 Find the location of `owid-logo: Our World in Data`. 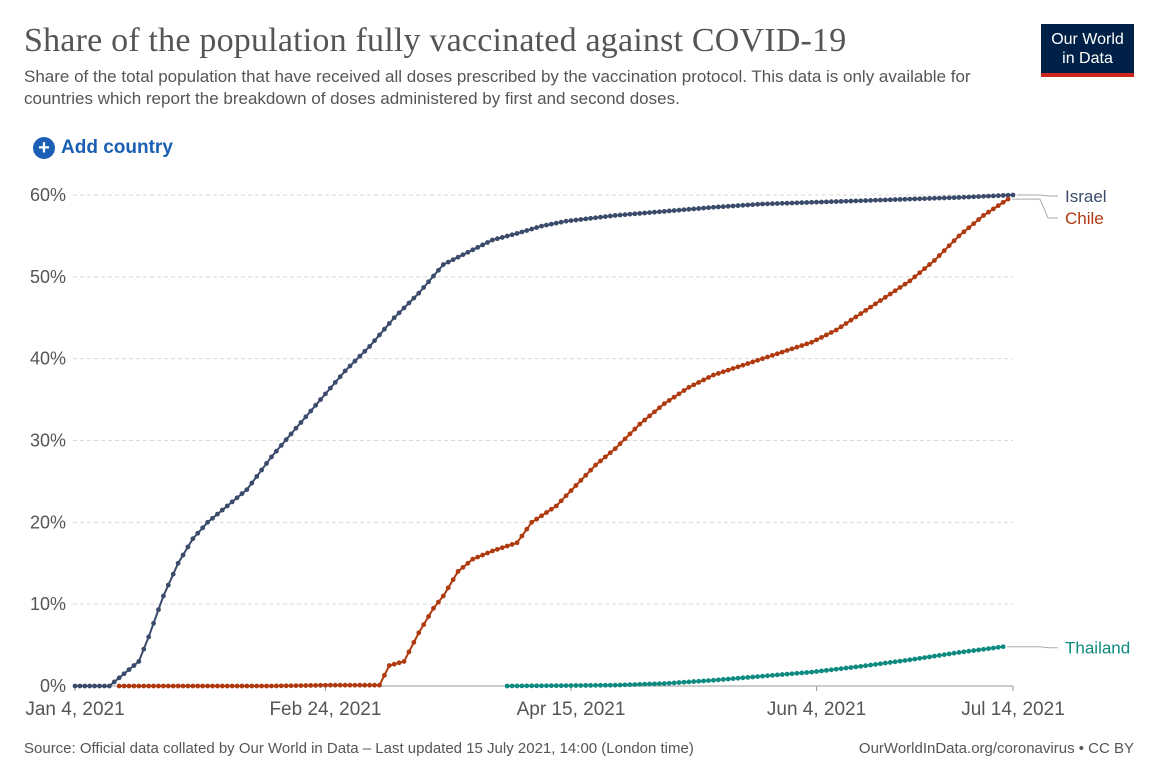

owid-logo: Our World in Data is located at coordinates (1087, 50).